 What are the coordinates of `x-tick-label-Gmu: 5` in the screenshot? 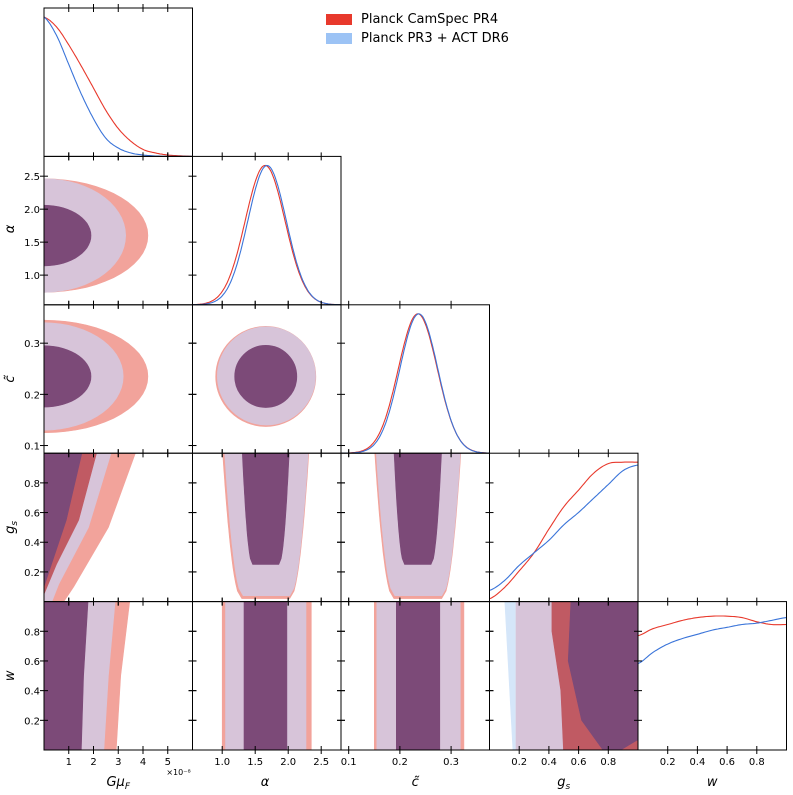 It's located at (168, 762).